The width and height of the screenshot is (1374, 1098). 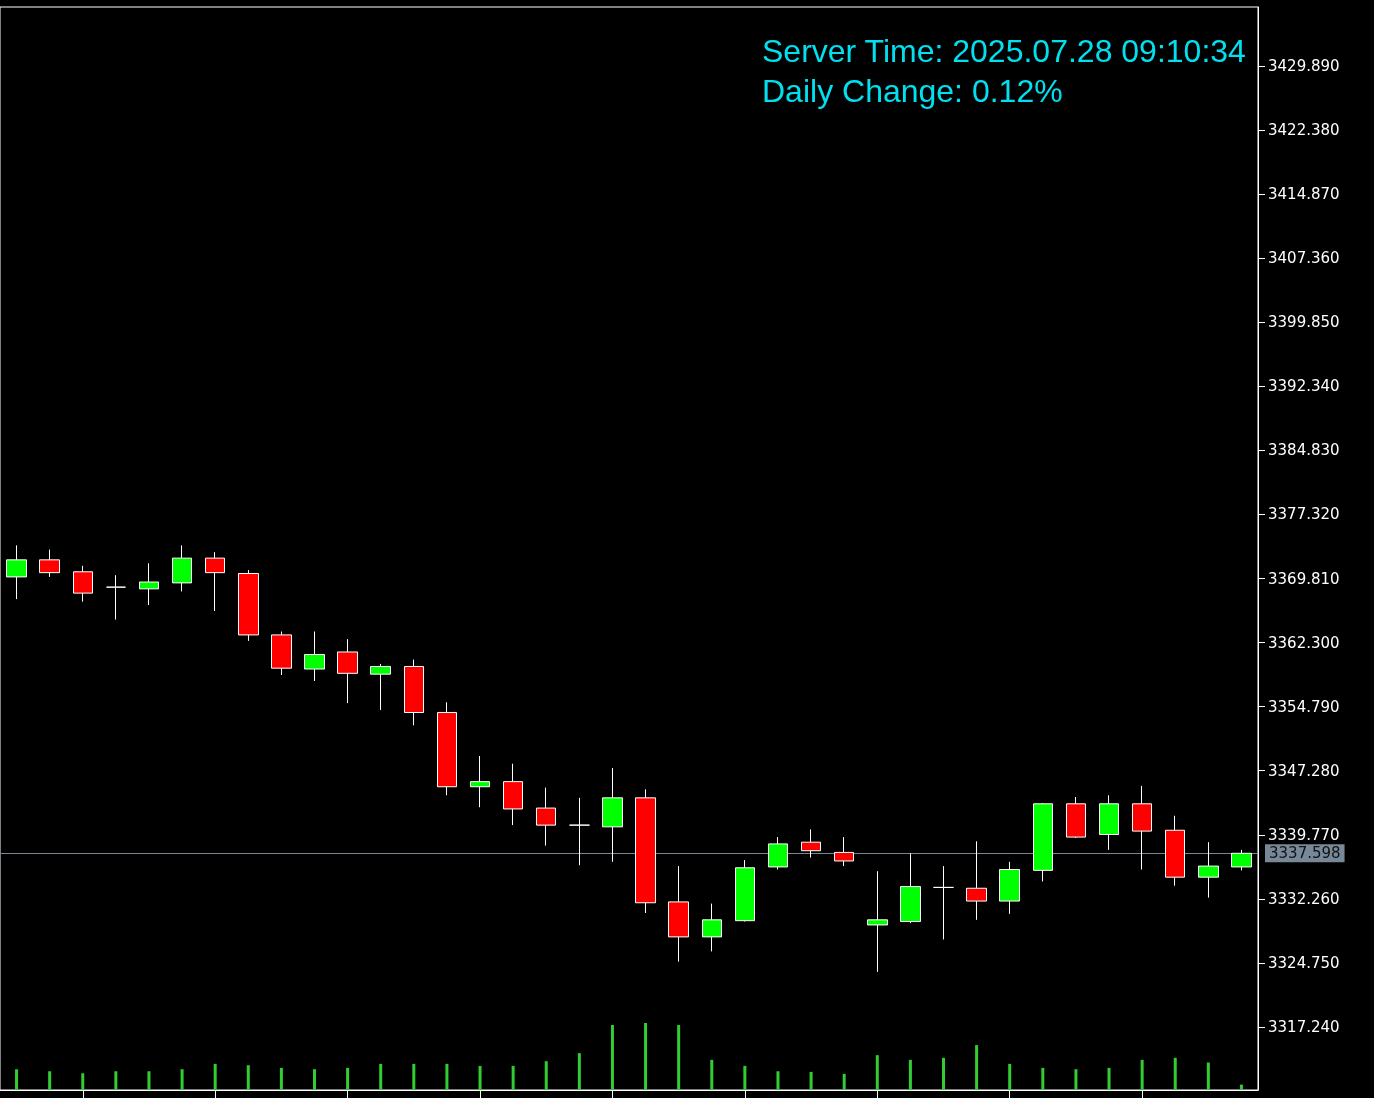 What do you see at coordinates (1304, 130) in the screenshot?
I see `y-tick-label: 3422.380` at bounding box center [1304, 130].